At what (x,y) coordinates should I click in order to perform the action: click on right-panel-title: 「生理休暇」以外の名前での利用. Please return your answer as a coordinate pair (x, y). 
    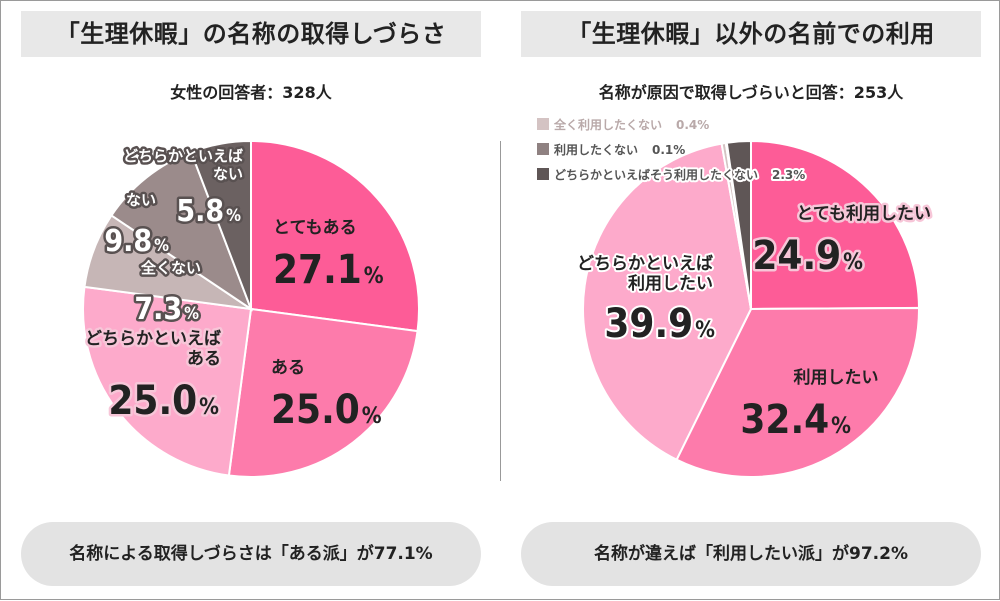
    Looking at the image, I should click on (751, 34).